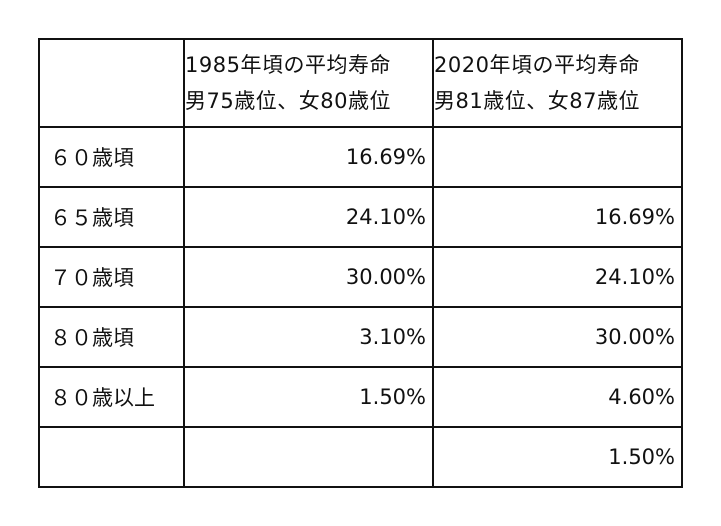 The width and height of the screenshot is (721, 526). What do you see at coordinates (557, 277) in the screenshot?
I see `value-2020: 24.10%` at bounding box center [557, 277].